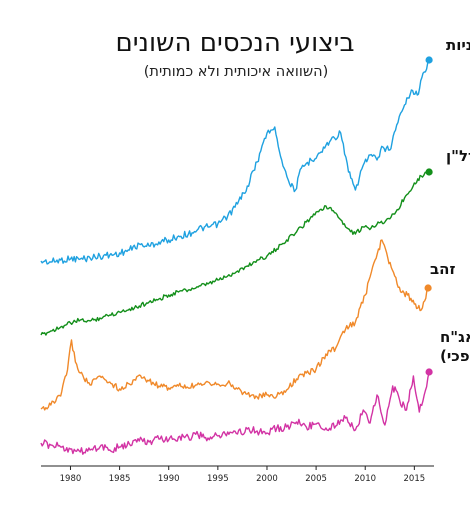 The width and height of the screenshot is (470, 509). I want to click on x-tick-label-1980: 1980, so click(71, 479).